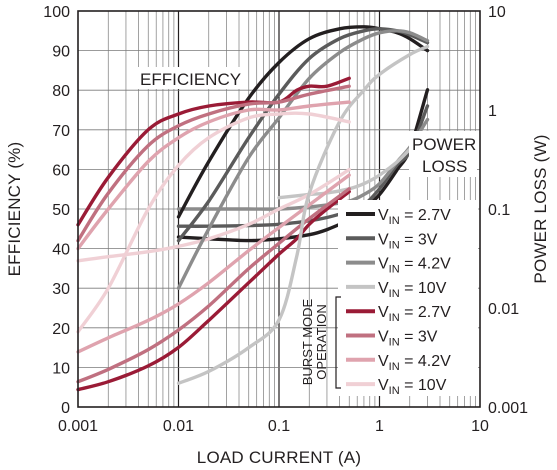  I want to click on y-right-tick-label: 10, so click(497, 12).